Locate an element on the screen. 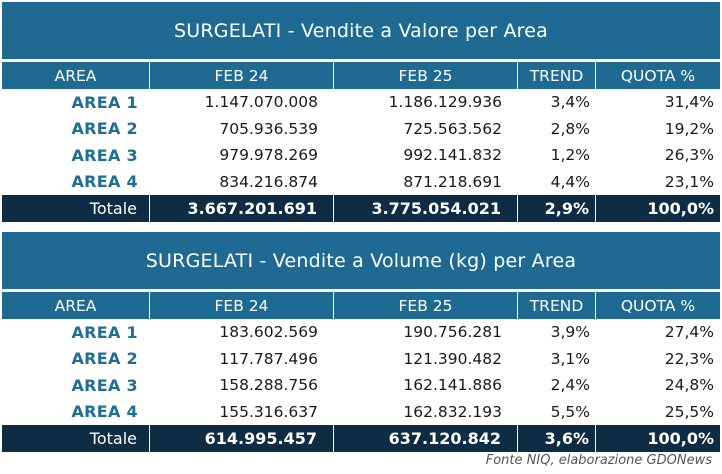  trend-value: 5,5% is located at coordinates (570, 411).